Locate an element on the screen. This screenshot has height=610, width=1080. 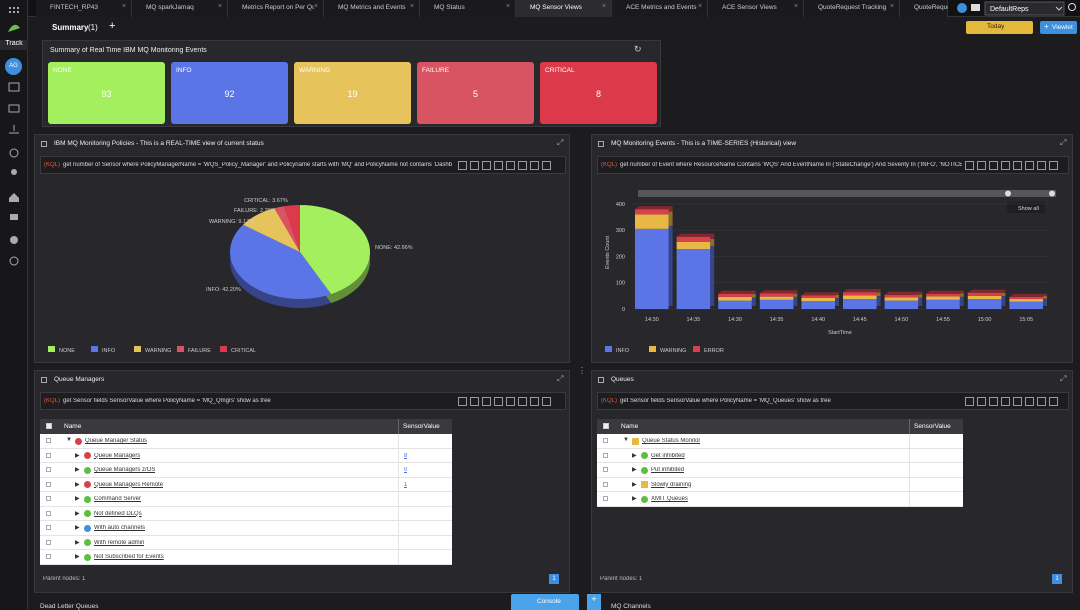
tab: FINTECH_RP43 × is located at coordinates (84, 8).